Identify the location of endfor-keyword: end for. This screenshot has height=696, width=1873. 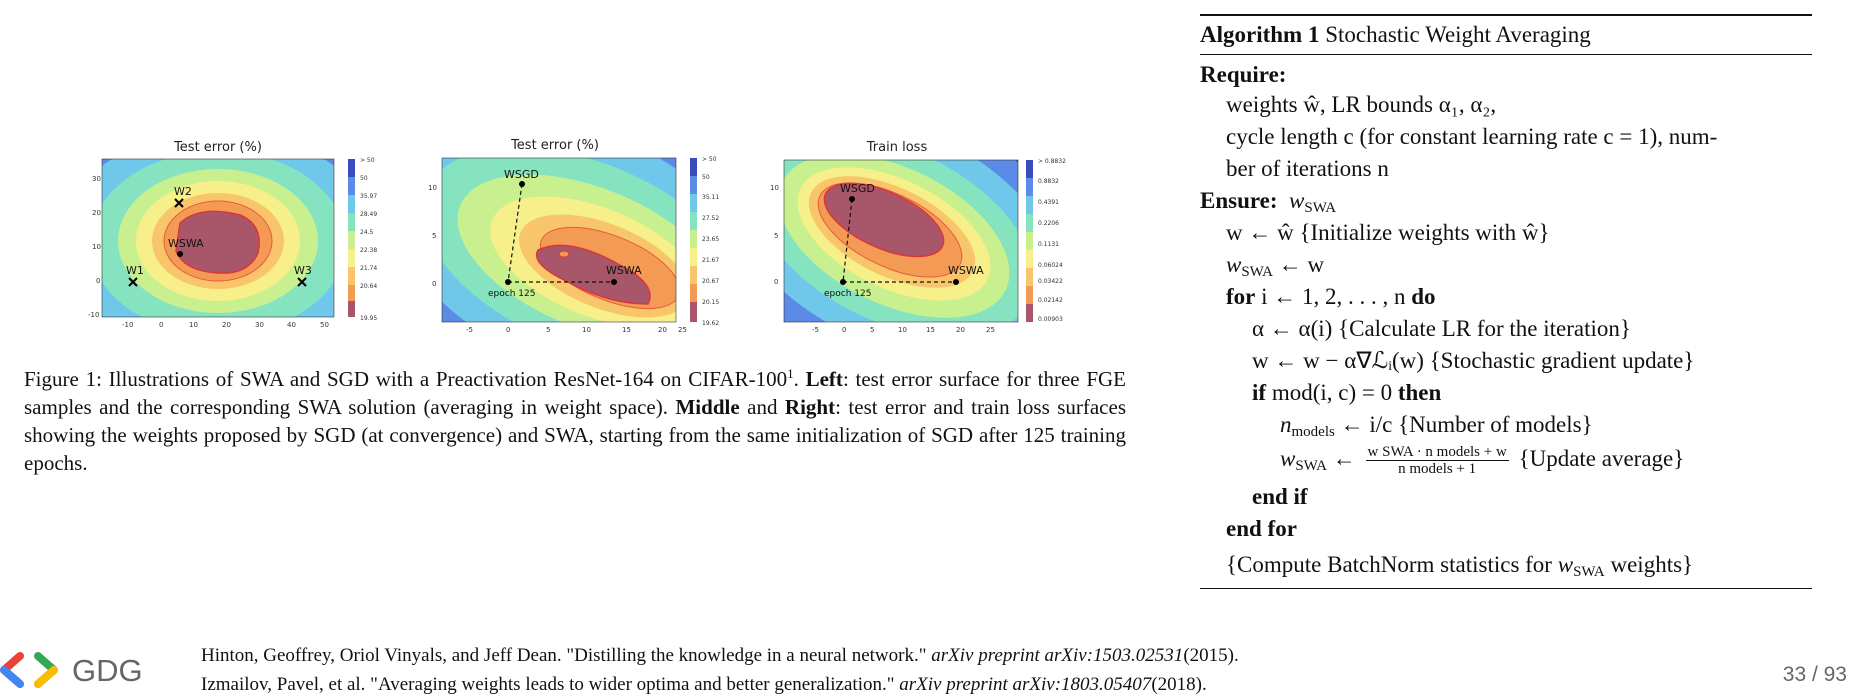
(1261, 528).